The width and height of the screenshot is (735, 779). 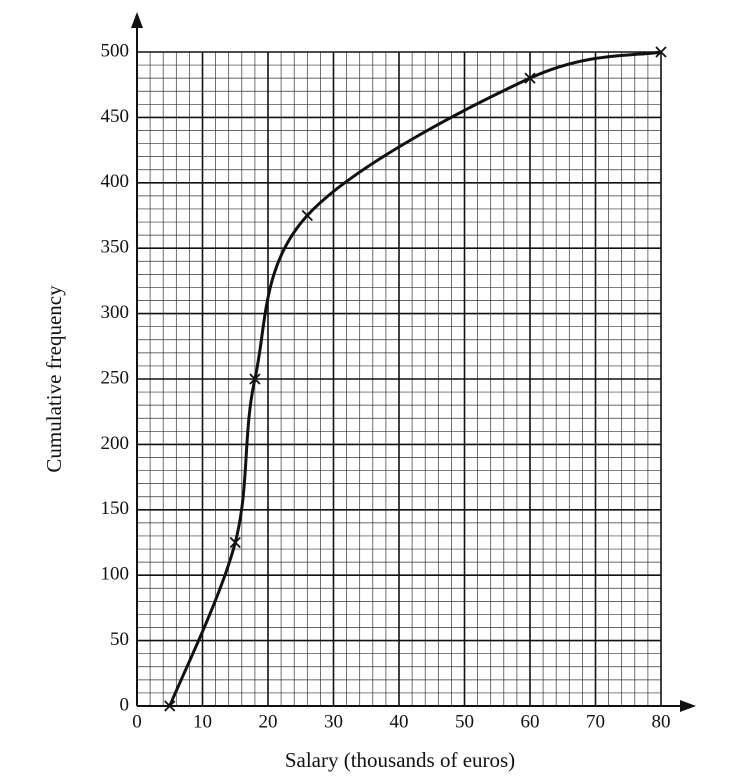 I want to click on x-tick-label: 40, so click(x=399, y=721).